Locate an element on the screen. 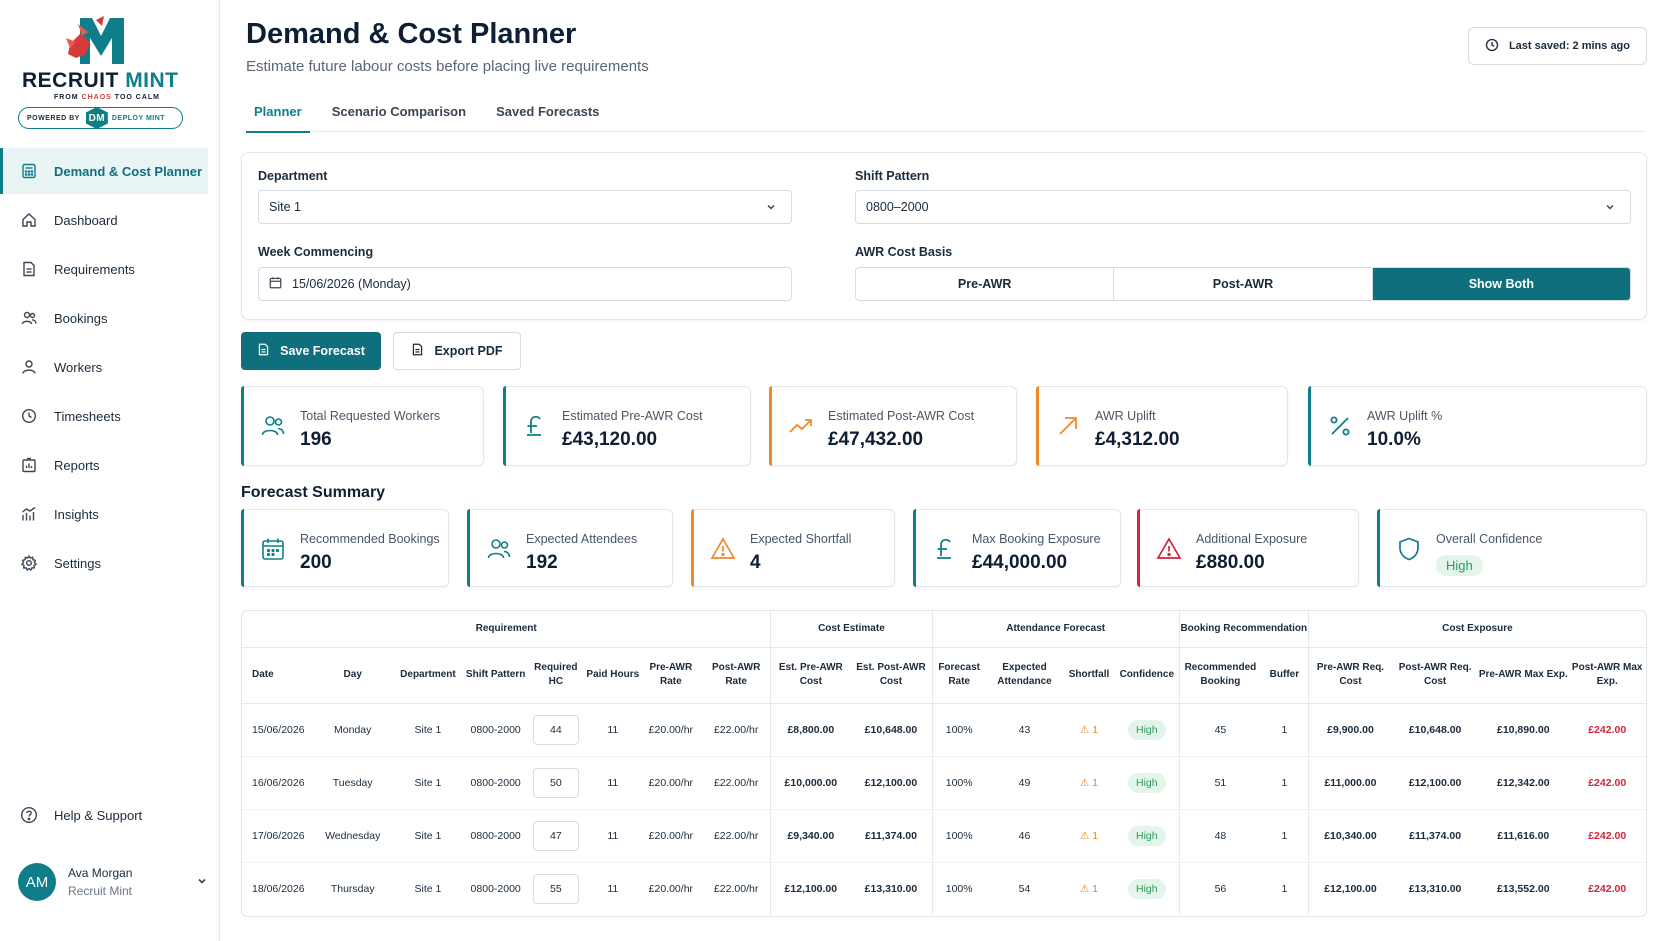 This screenshot has width=1672, height=941. help-label: Help & Support is located at coordinates (98, 815).